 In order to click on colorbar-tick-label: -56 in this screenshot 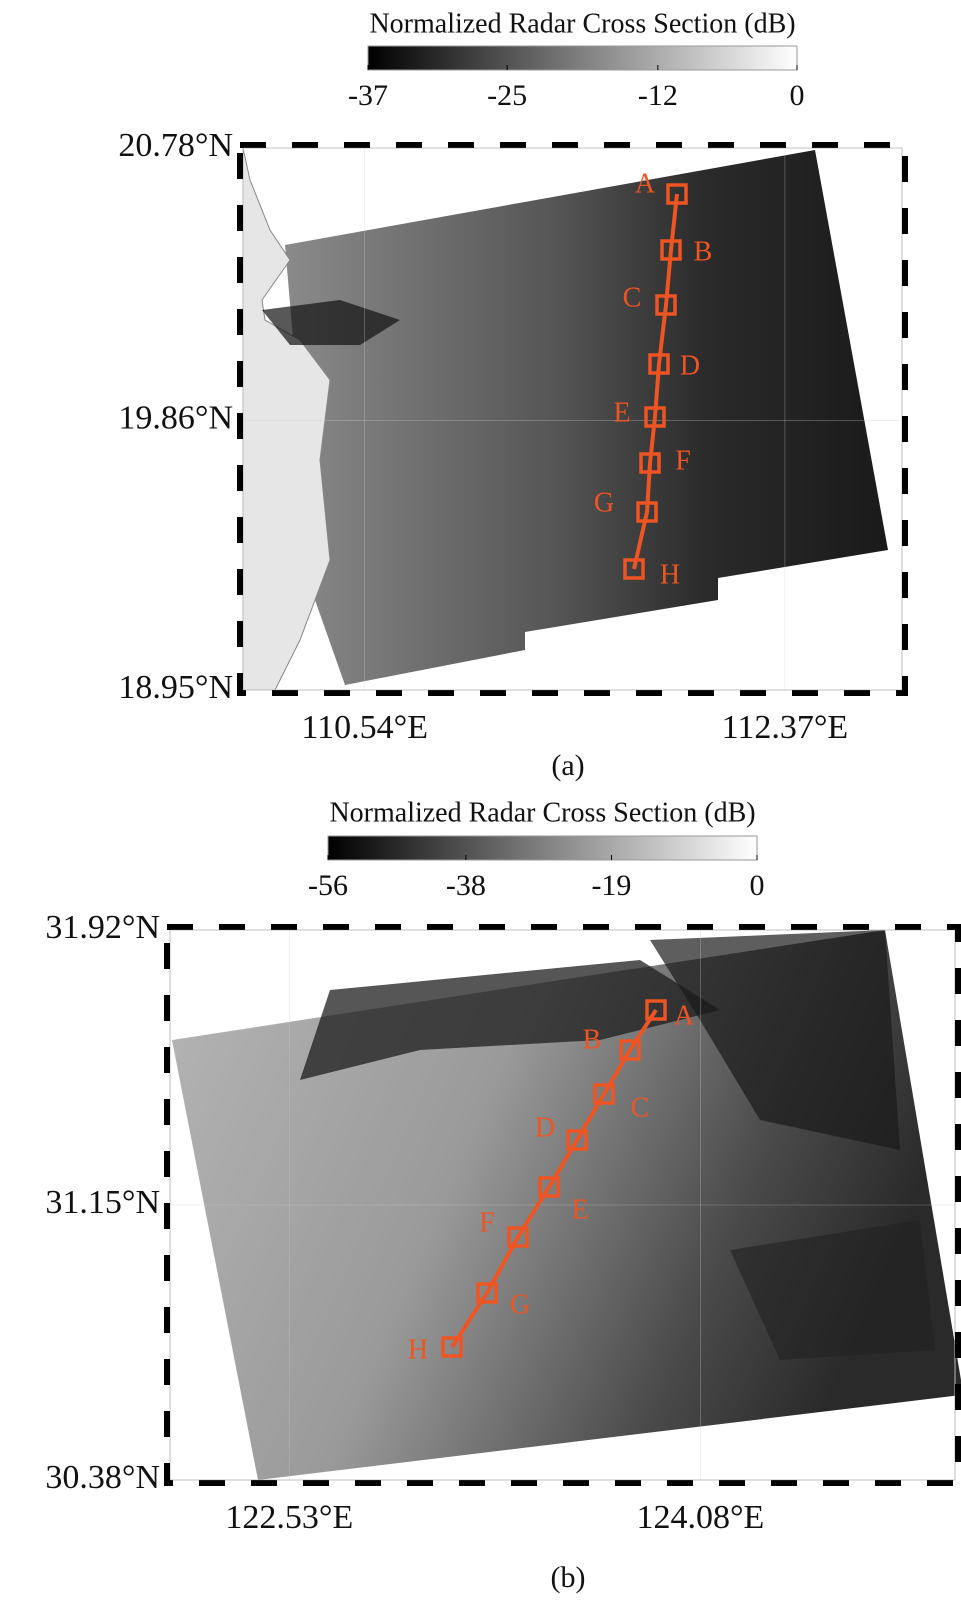, I will do `click(328, 885)`.